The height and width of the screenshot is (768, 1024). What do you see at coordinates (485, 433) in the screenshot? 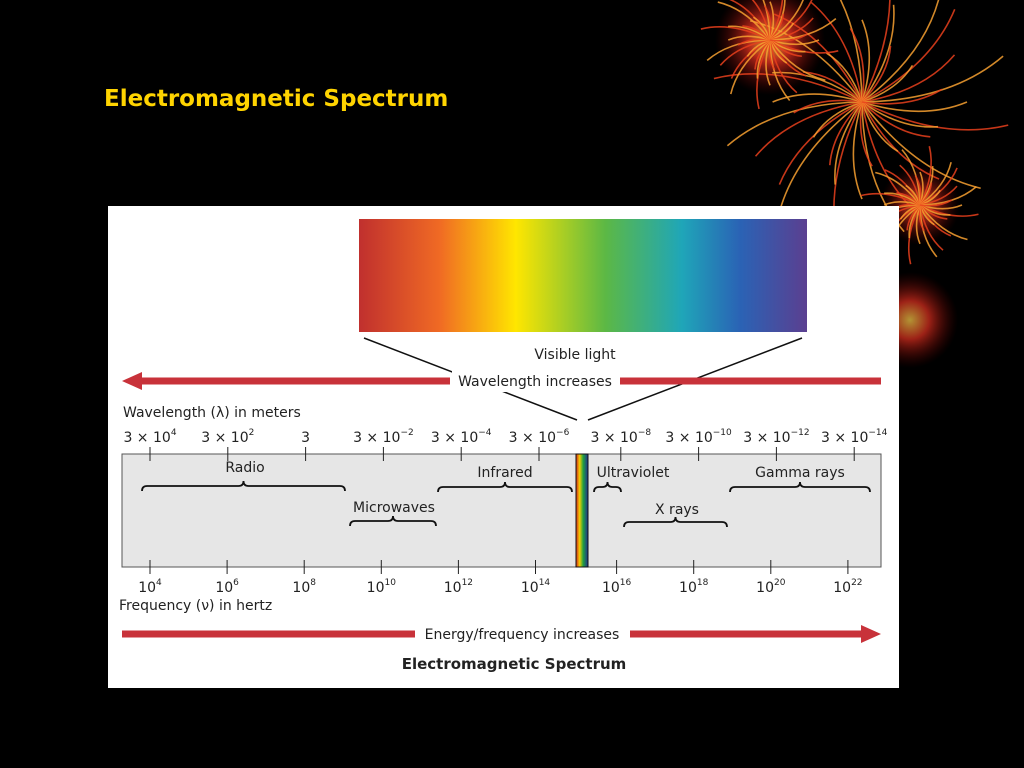
I see `tick-exponent: −4` at bounding box center [485, 433].